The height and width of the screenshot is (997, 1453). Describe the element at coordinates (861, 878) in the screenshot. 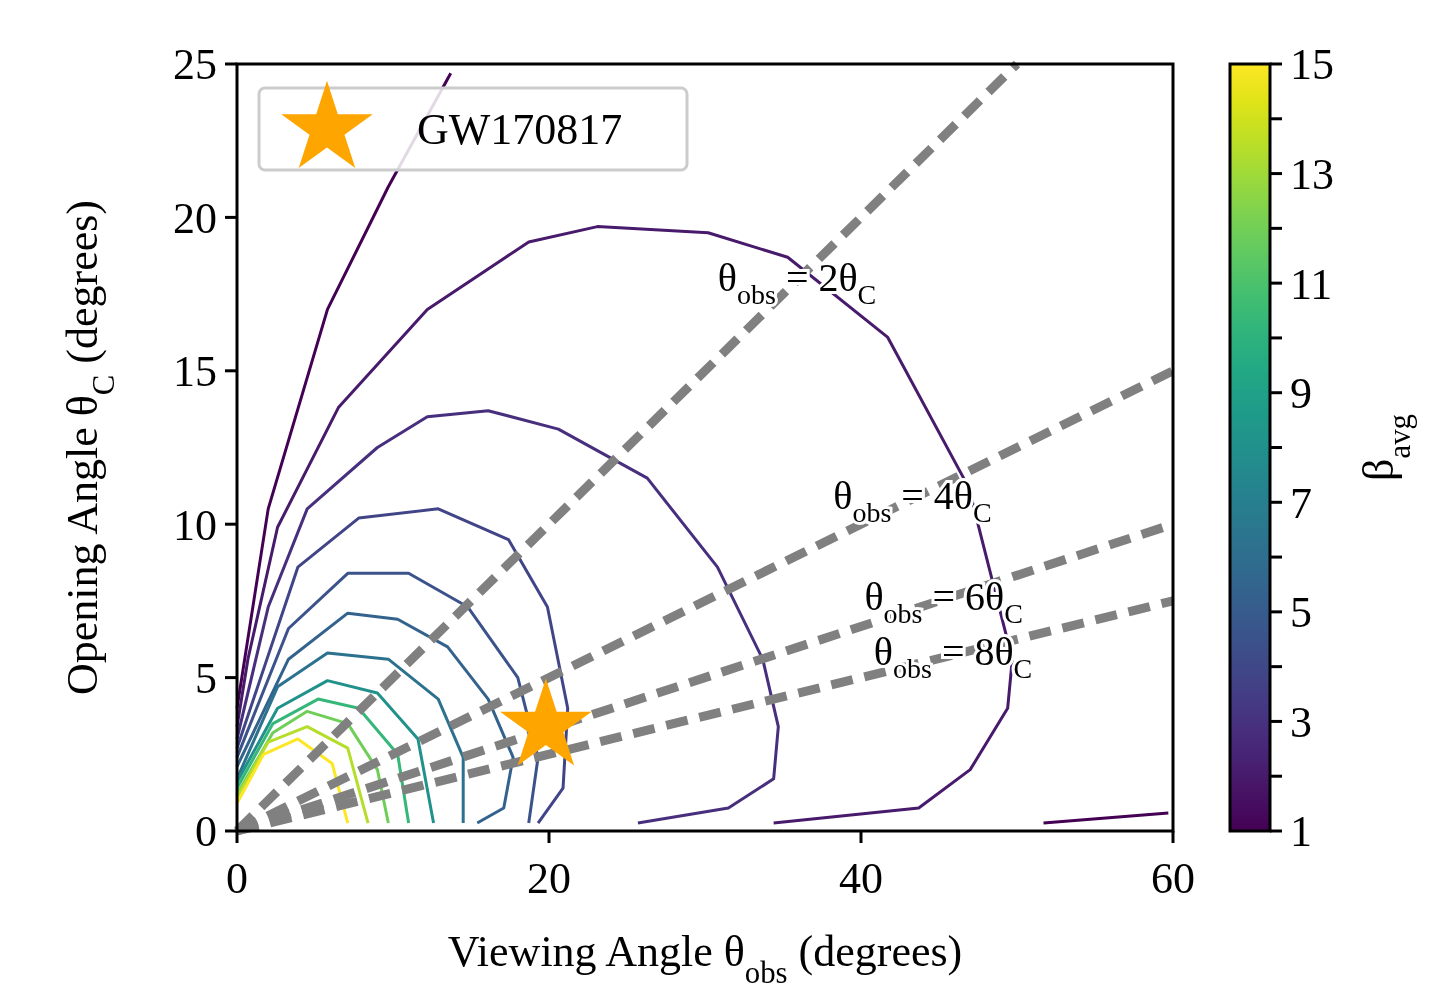

I see `x-tick-label: 40` at that location.